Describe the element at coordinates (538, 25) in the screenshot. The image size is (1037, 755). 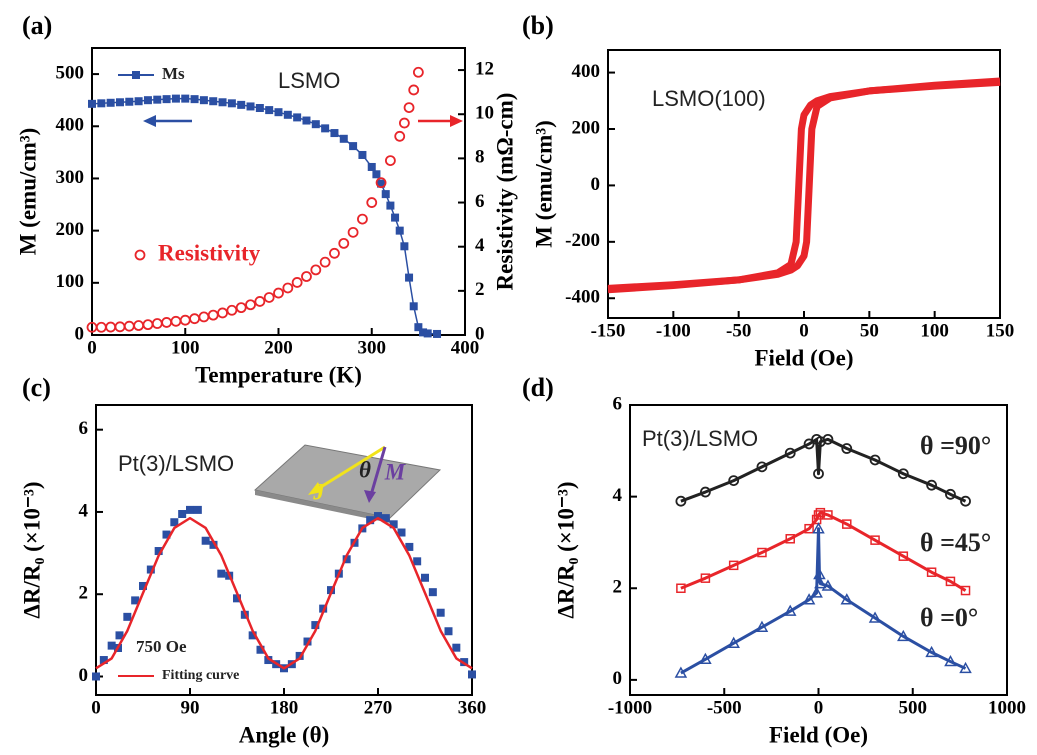
I see `panel-label: (b)` at that location.